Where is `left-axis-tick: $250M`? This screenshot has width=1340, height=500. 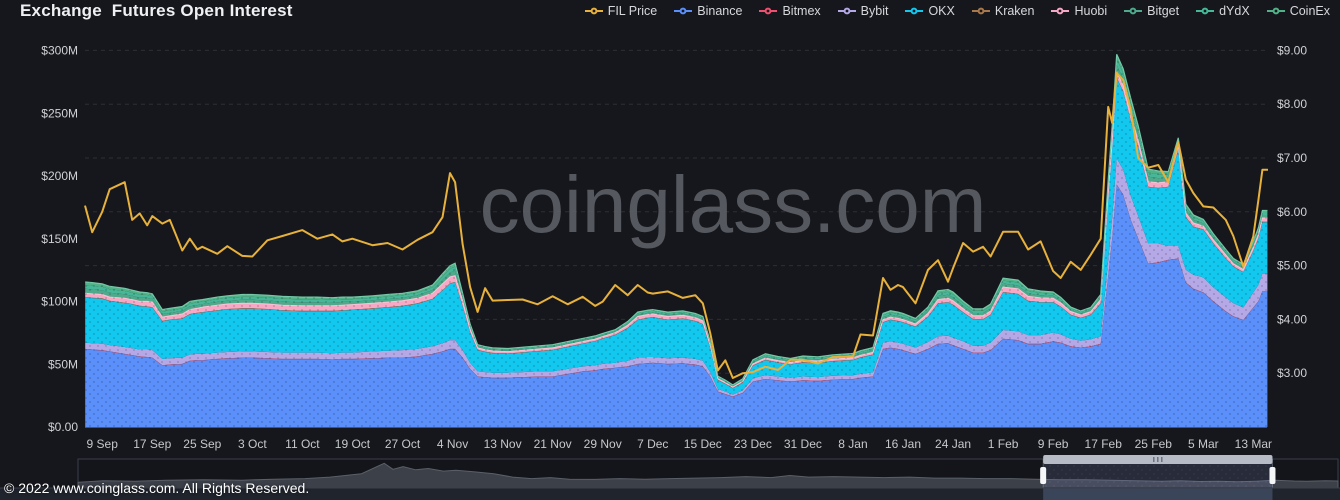 left-axis-tick: $250M is located at coordinates (59, 113).